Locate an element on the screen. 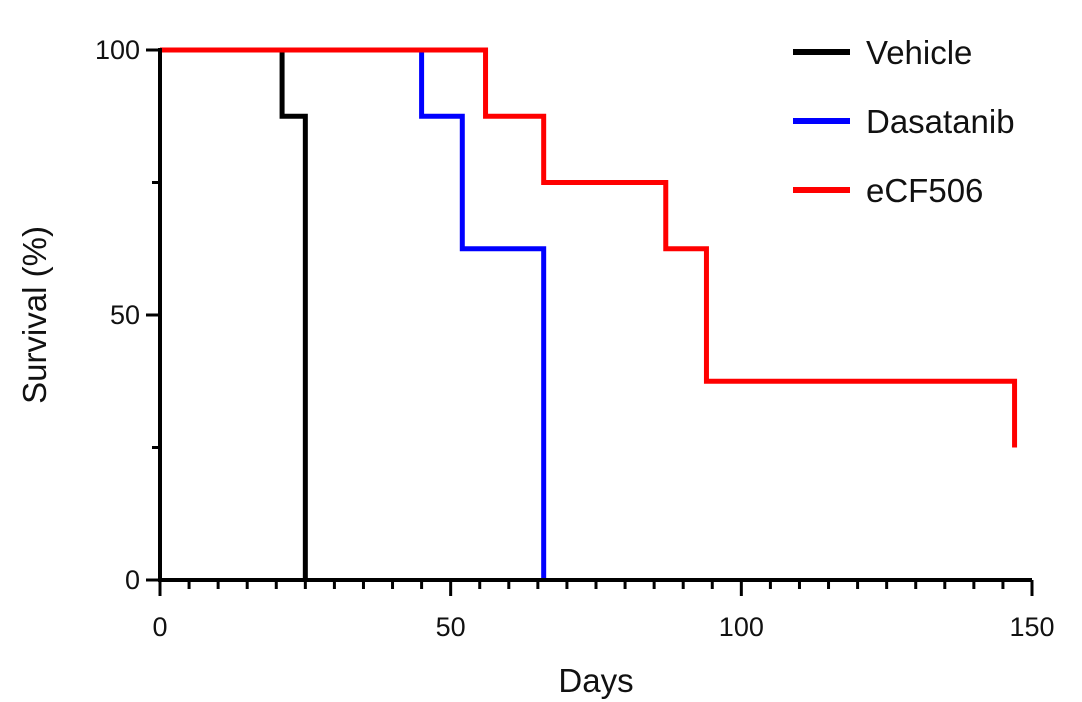  x-tick-label: 100 is located at coordinates (741, 627).